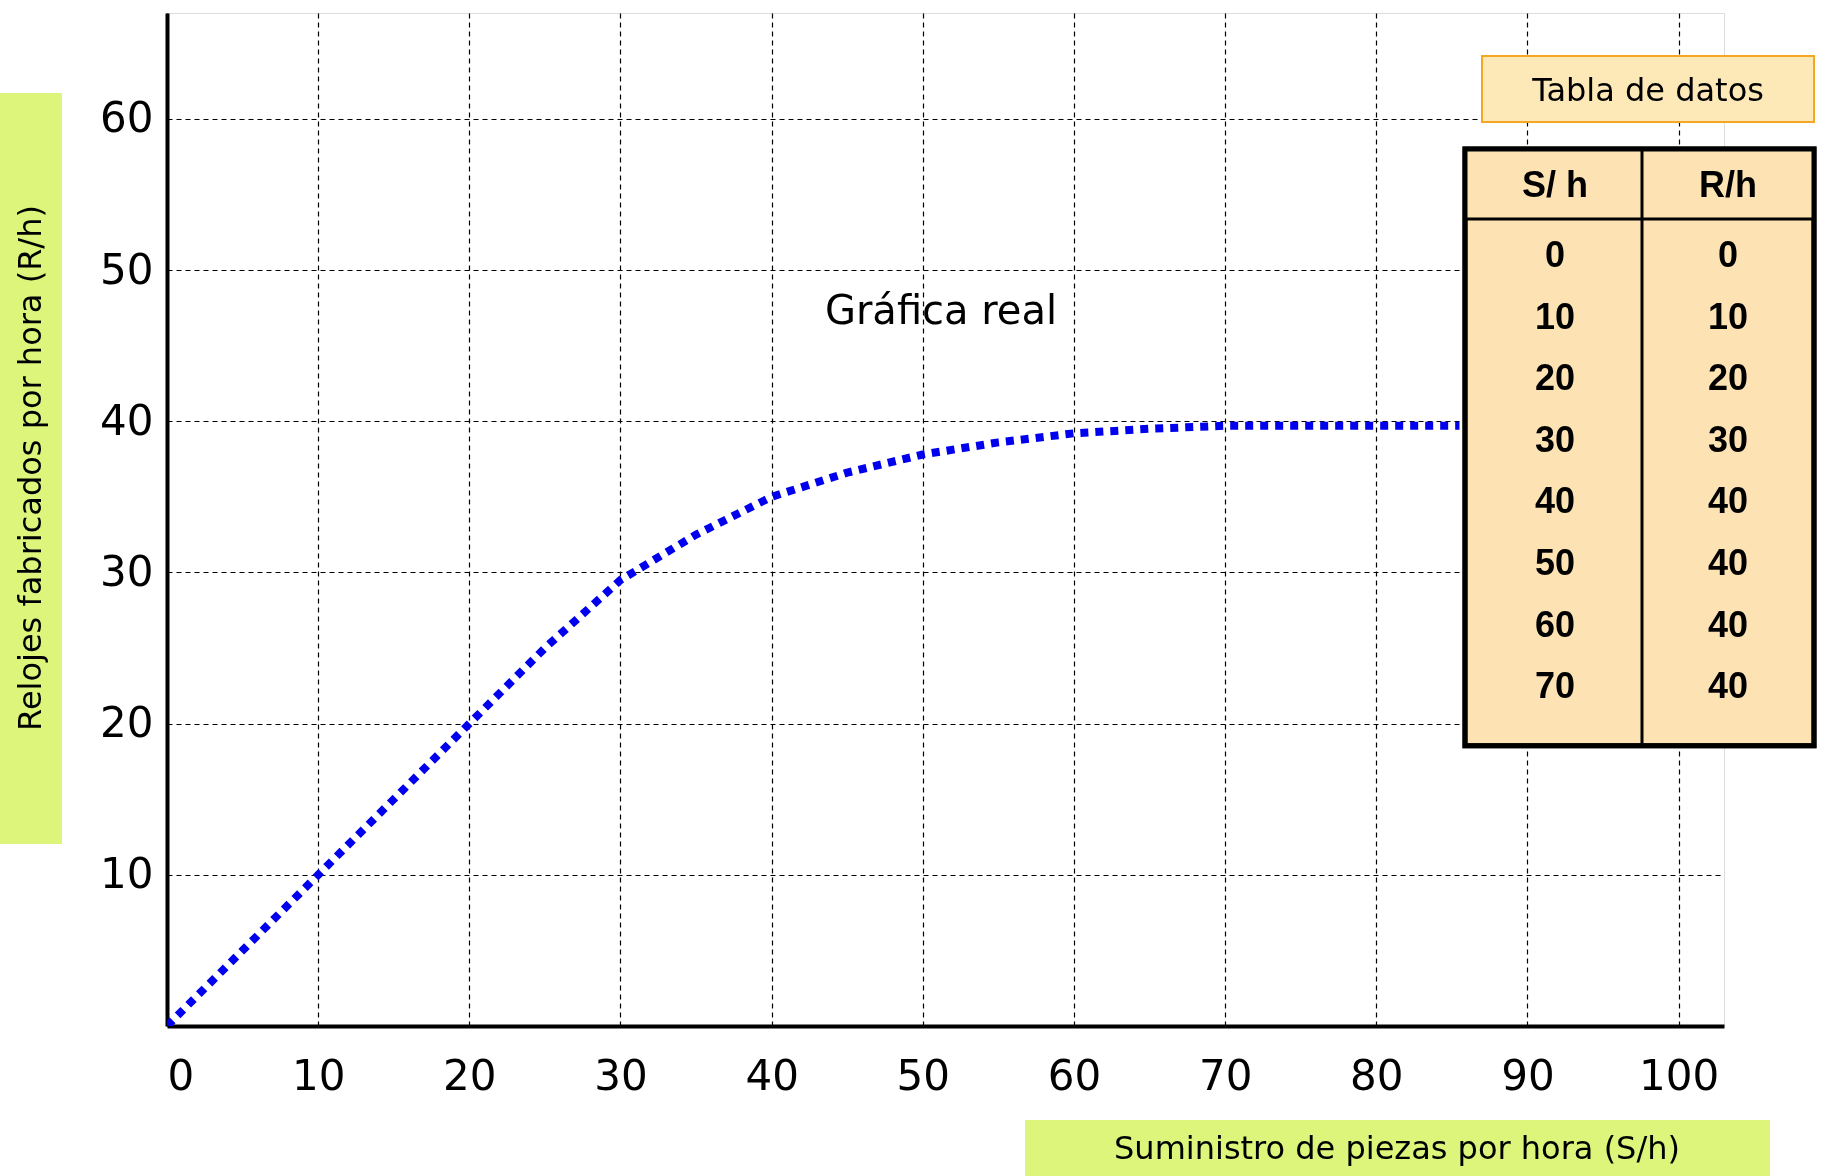  What do you see at coordinates (772, 1075) in the screenshot?
I see `x-tick-label: 40` at bounding box center [772, 1075].